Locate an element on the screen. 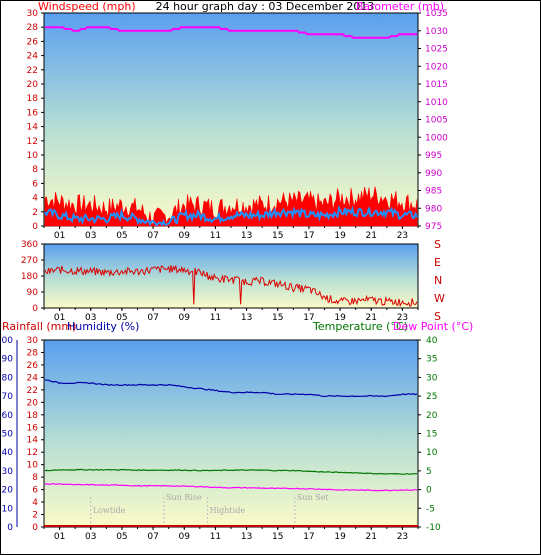  windspeed-axis-tick-label: 12 is located at coordinates (32, 142).